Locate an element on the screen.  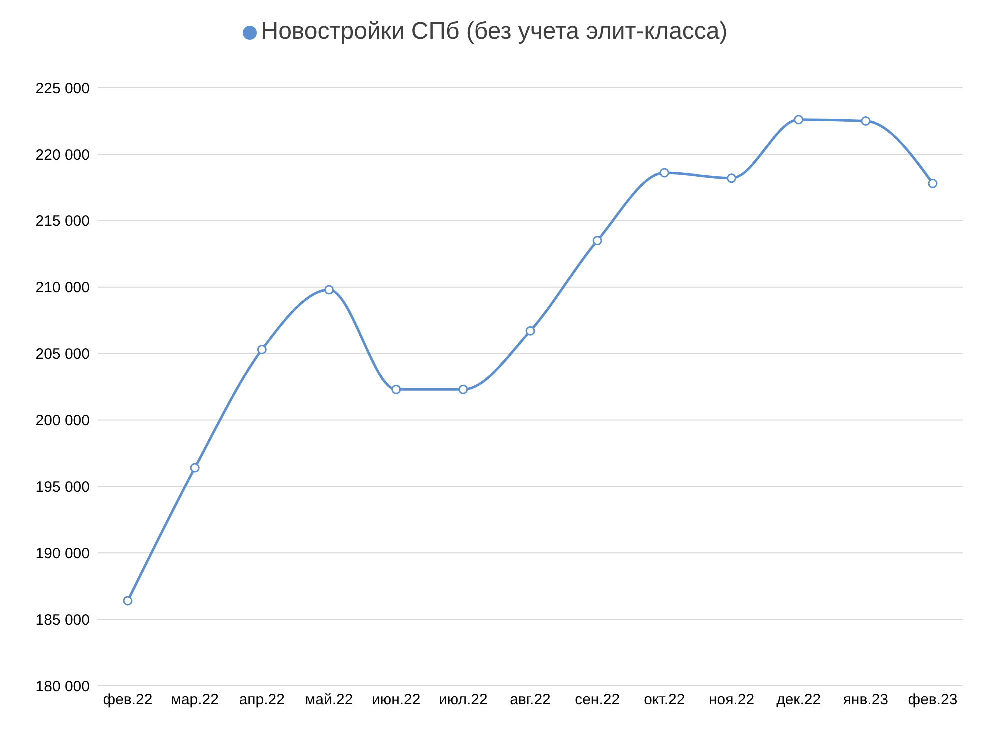
y-tick-label: 220 000 is located at coordinates (63, 155).